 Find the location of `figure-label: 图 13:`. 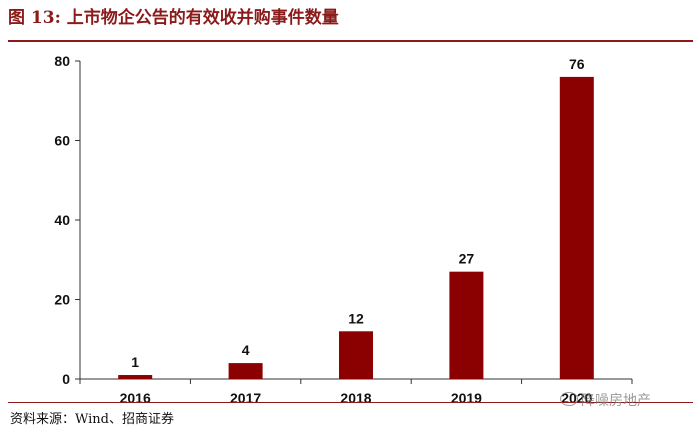

figure-label: 图 13: is located at coordinates (34, 18).